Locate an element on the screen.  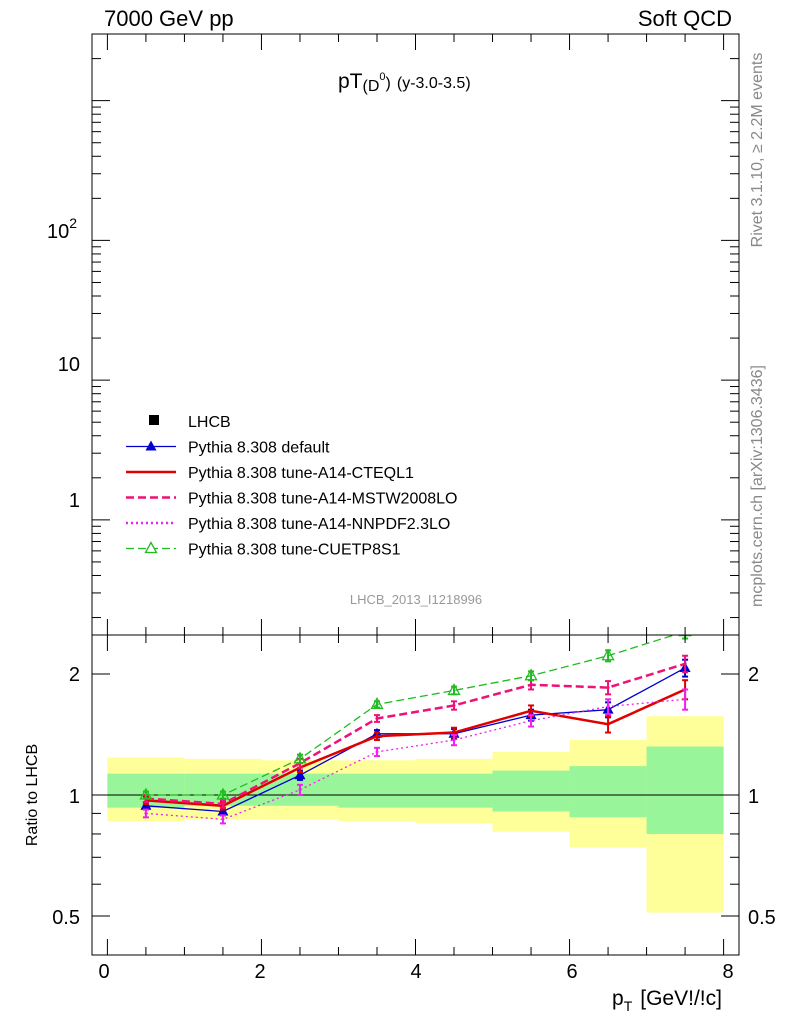
legend-label: Pythia 8.308 tune-CUETP8S1 is located at coordinates (294, 550).